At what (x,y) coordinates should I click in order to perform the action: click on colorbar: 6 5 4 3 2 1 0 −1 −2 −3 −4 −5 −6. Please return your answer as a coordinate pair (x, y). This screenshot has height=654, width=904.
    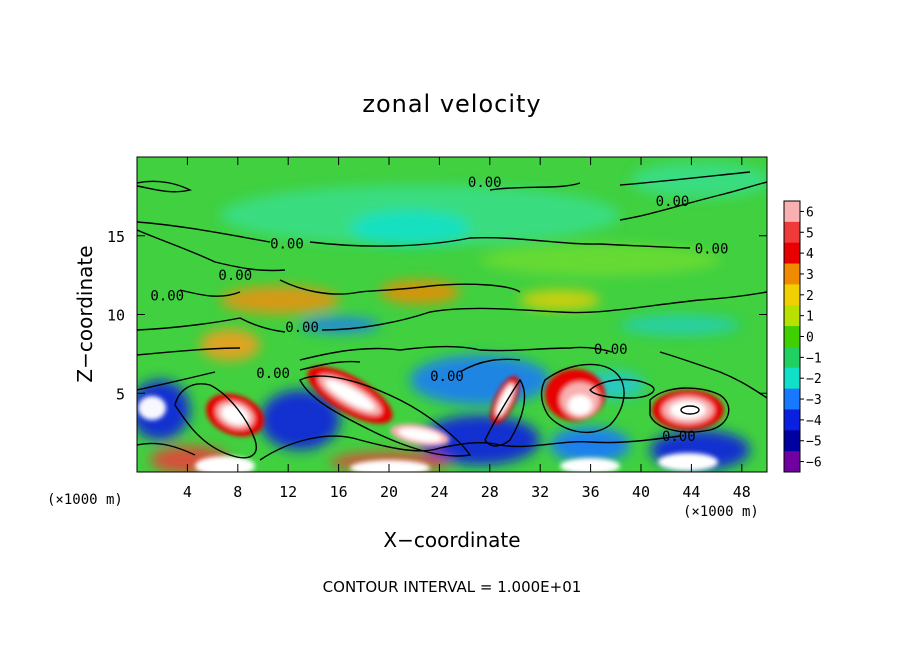
    Looking at the image, I should click on (802, 336).